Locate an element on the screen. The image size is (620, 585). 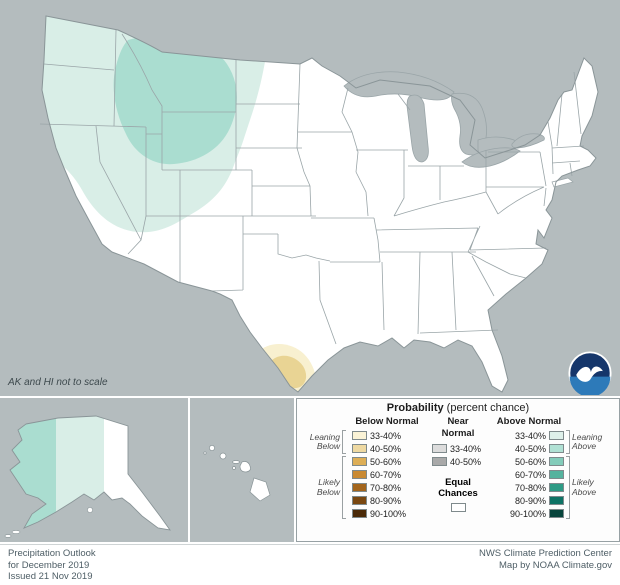
hawaii-map-svg is located at coordinates (242, 470).